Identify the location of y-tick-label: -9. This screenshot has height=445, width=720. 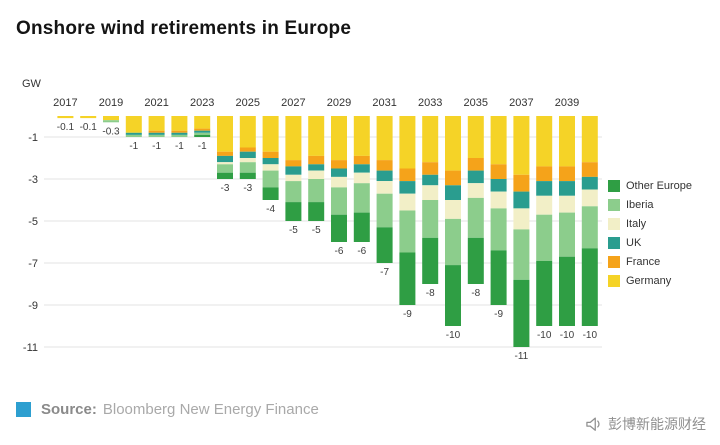
(33, 306).